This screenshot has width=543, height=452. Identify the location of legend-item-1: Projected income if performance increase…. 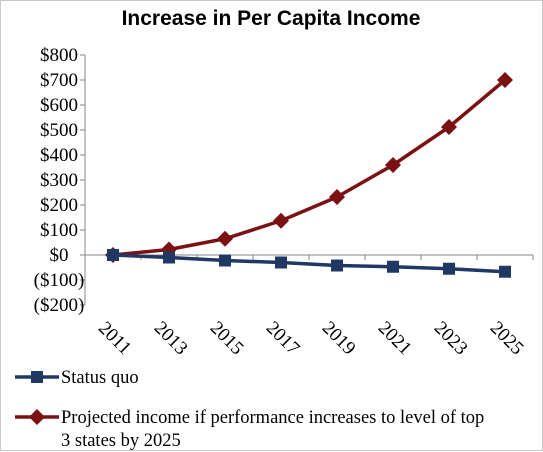
(249, 429).